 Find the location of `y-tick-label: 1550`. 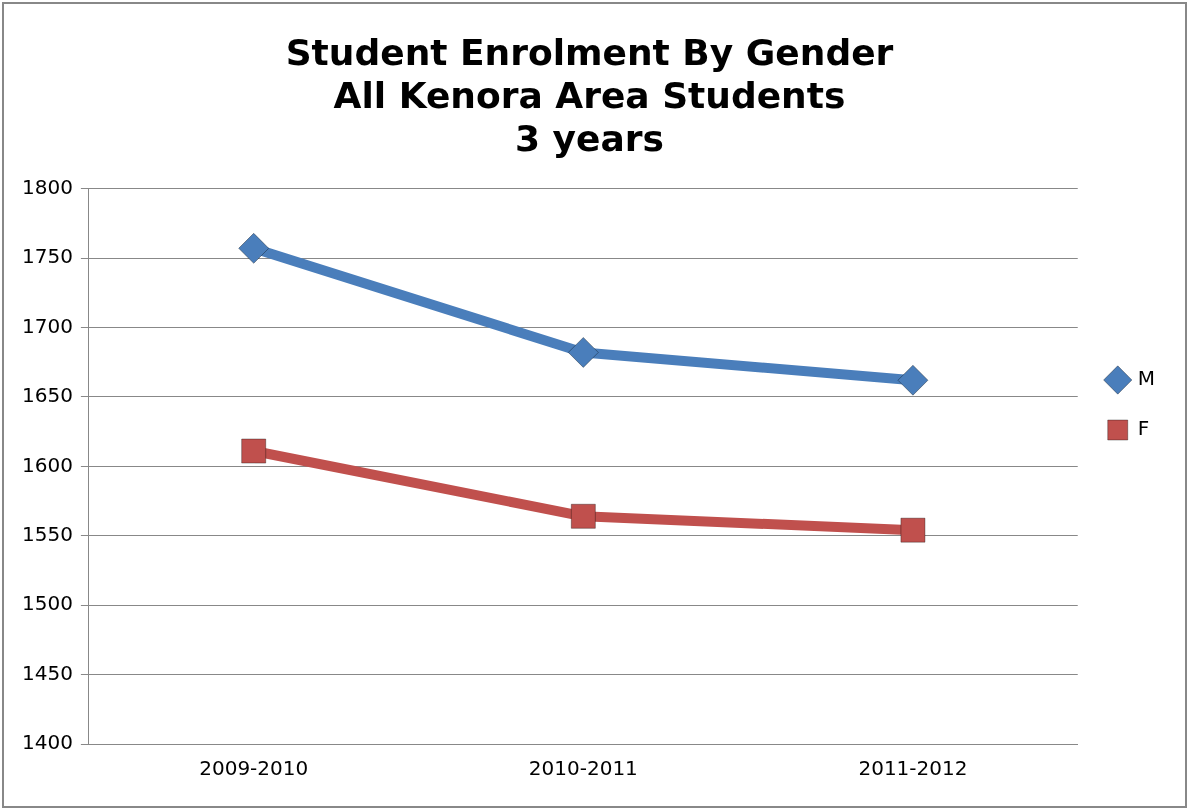

y-tick-label: 1550 is located at coordinates (47, 533).